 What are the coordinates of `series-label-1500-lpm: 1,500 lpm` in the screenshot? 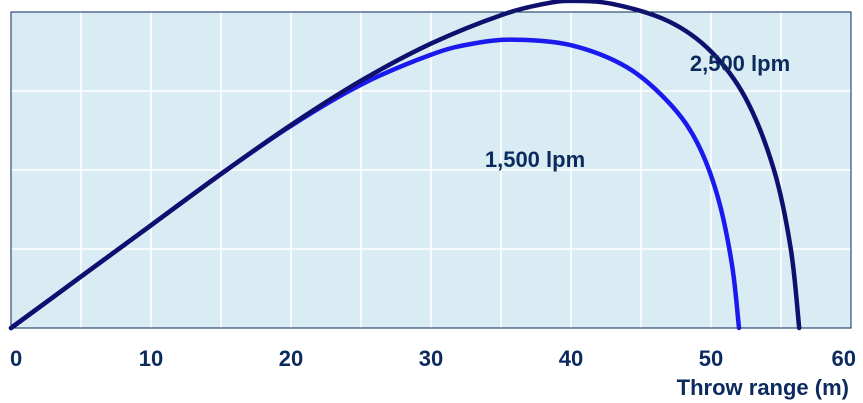 It's located at (535, 159).